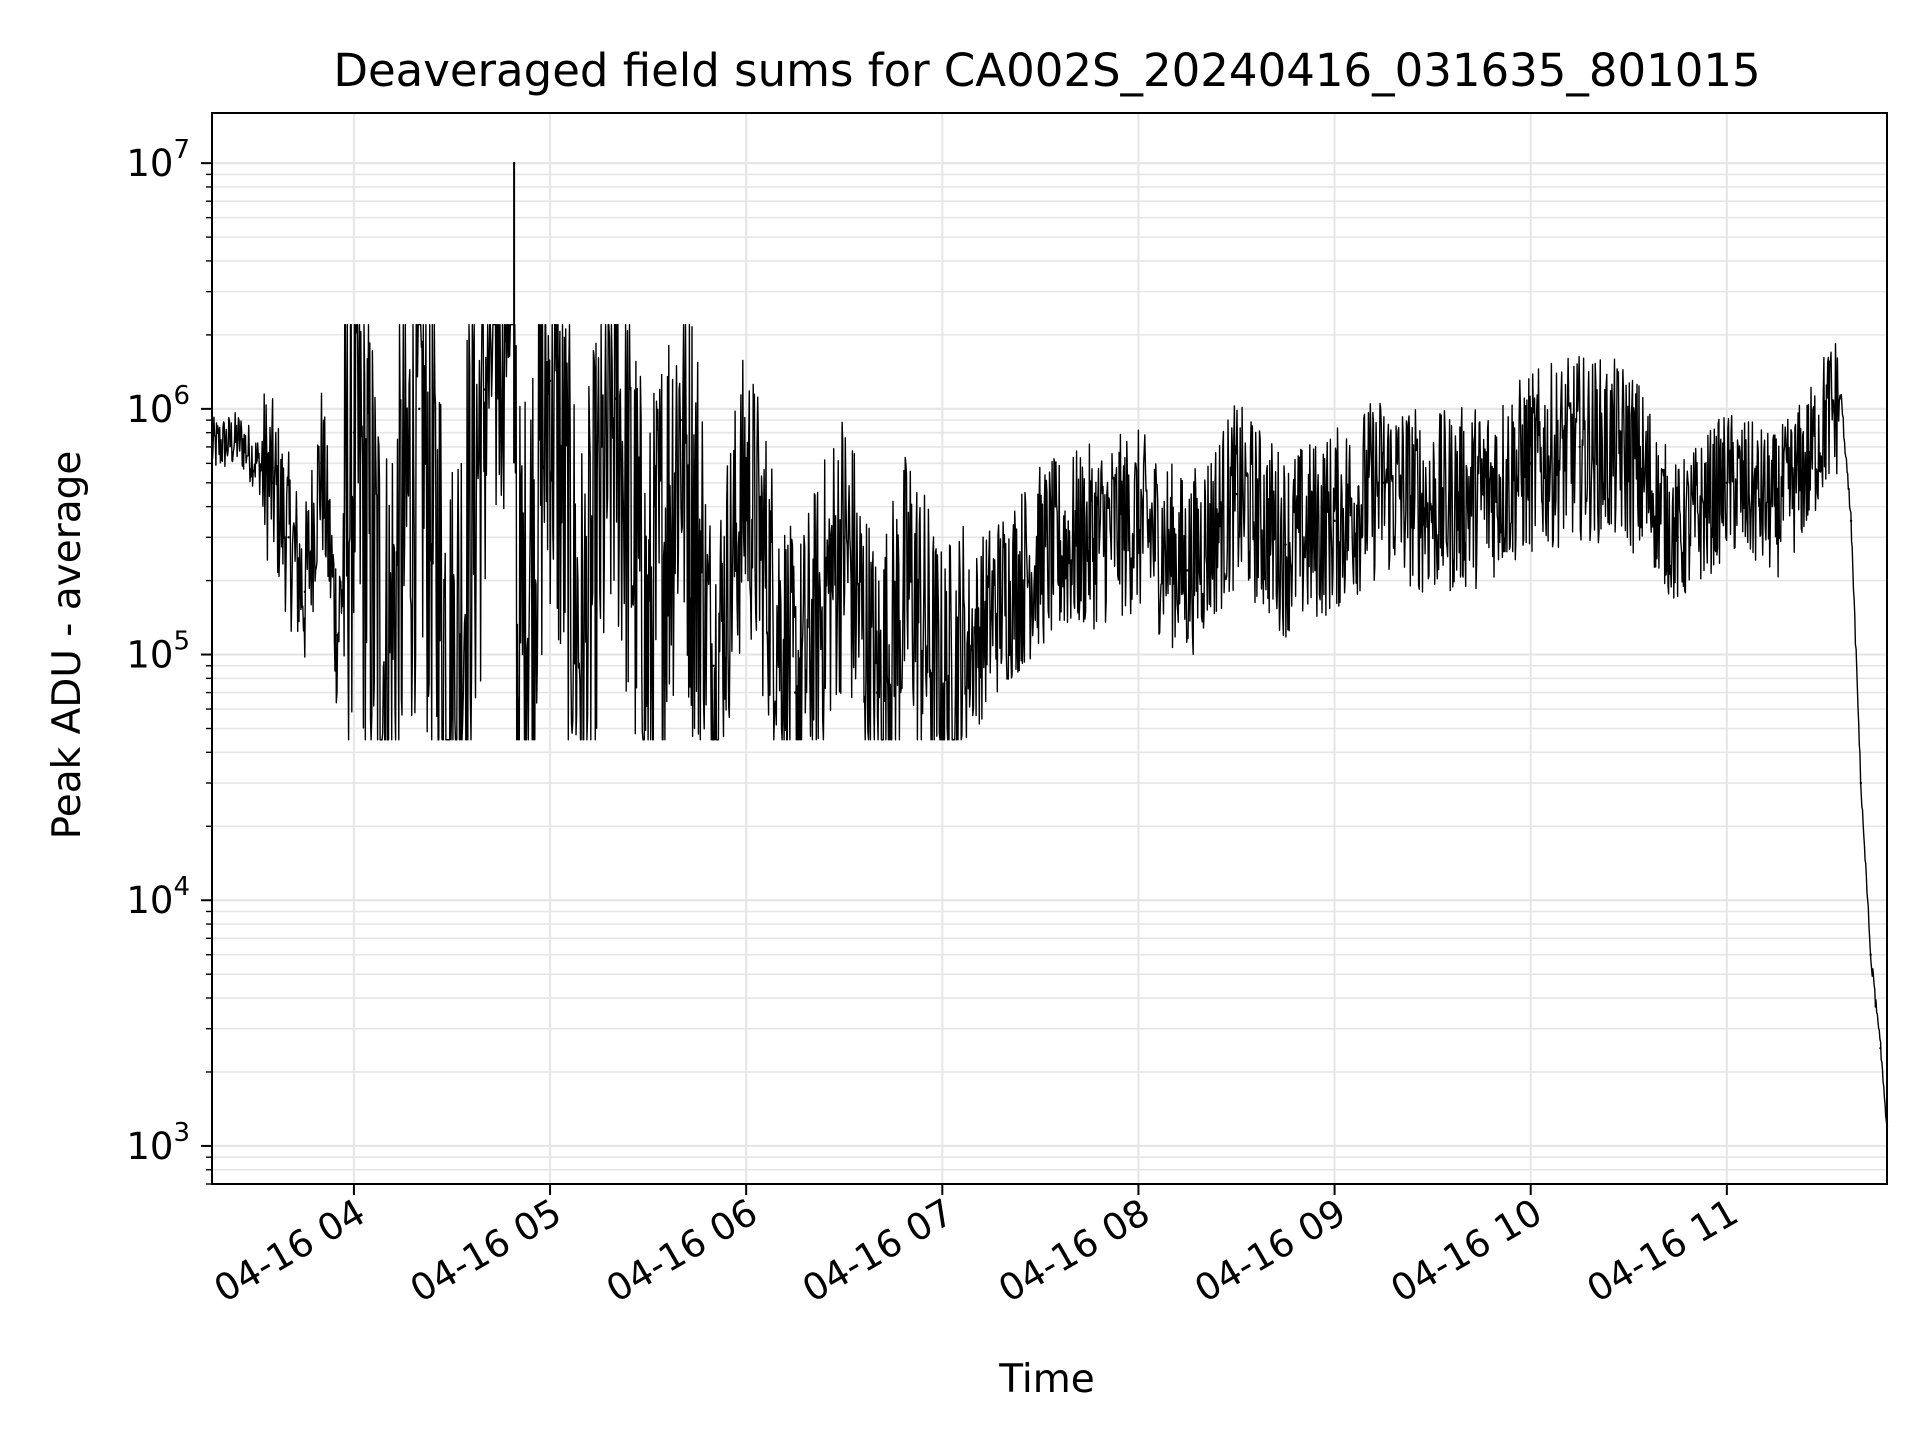  I want to click on y-tick-label: 10⁵, so click(158, 652).